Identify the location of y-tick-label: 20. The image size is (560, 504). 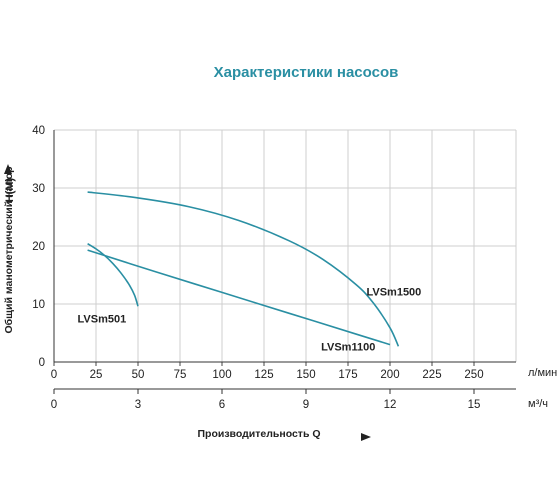
(38, 247).